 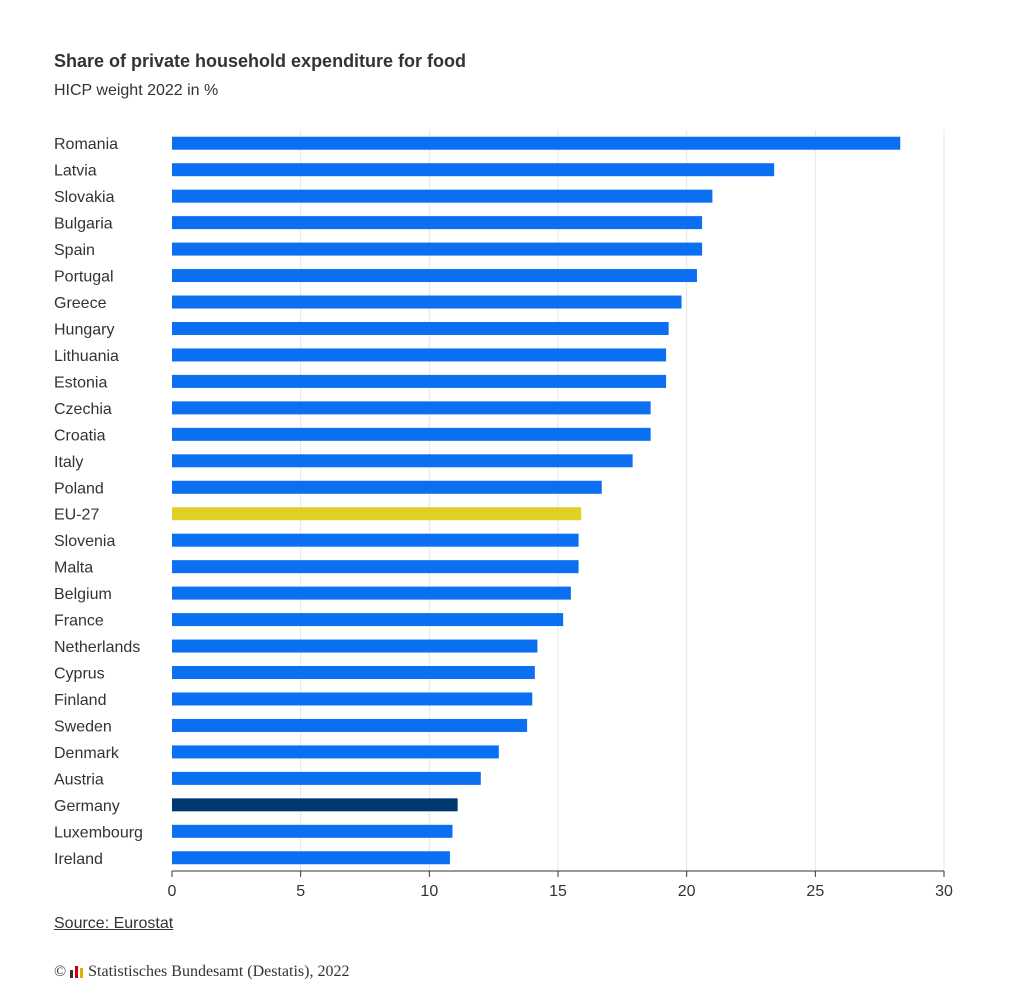 I want to click on chart-subtitle: HICP weight 2022 in %, so click(x=136, y=90).